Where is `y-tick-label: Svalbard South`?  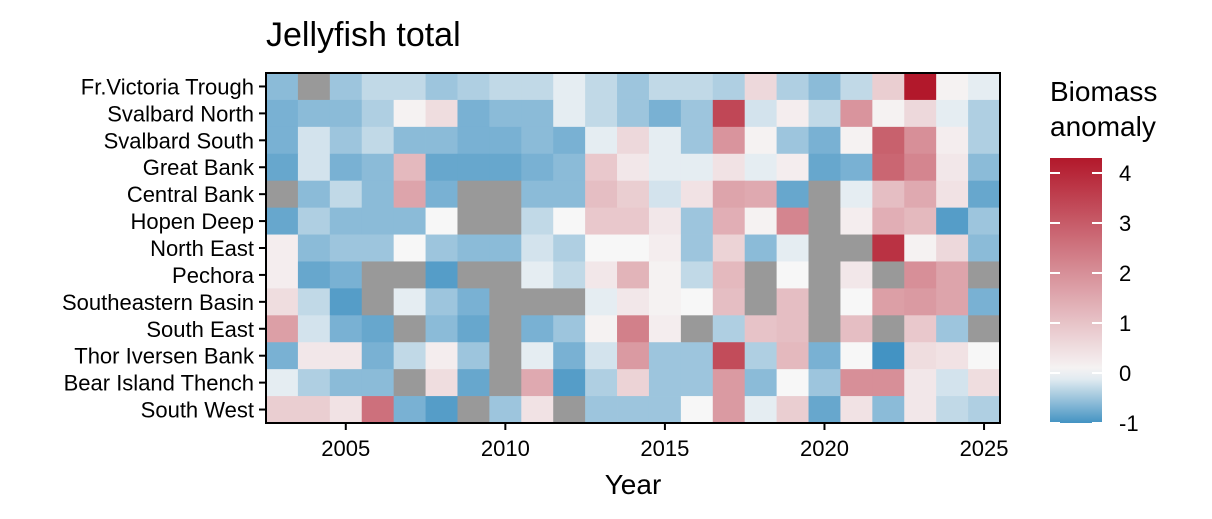 y-tick-label: Svalbard South is located at coordinates (179, 140).